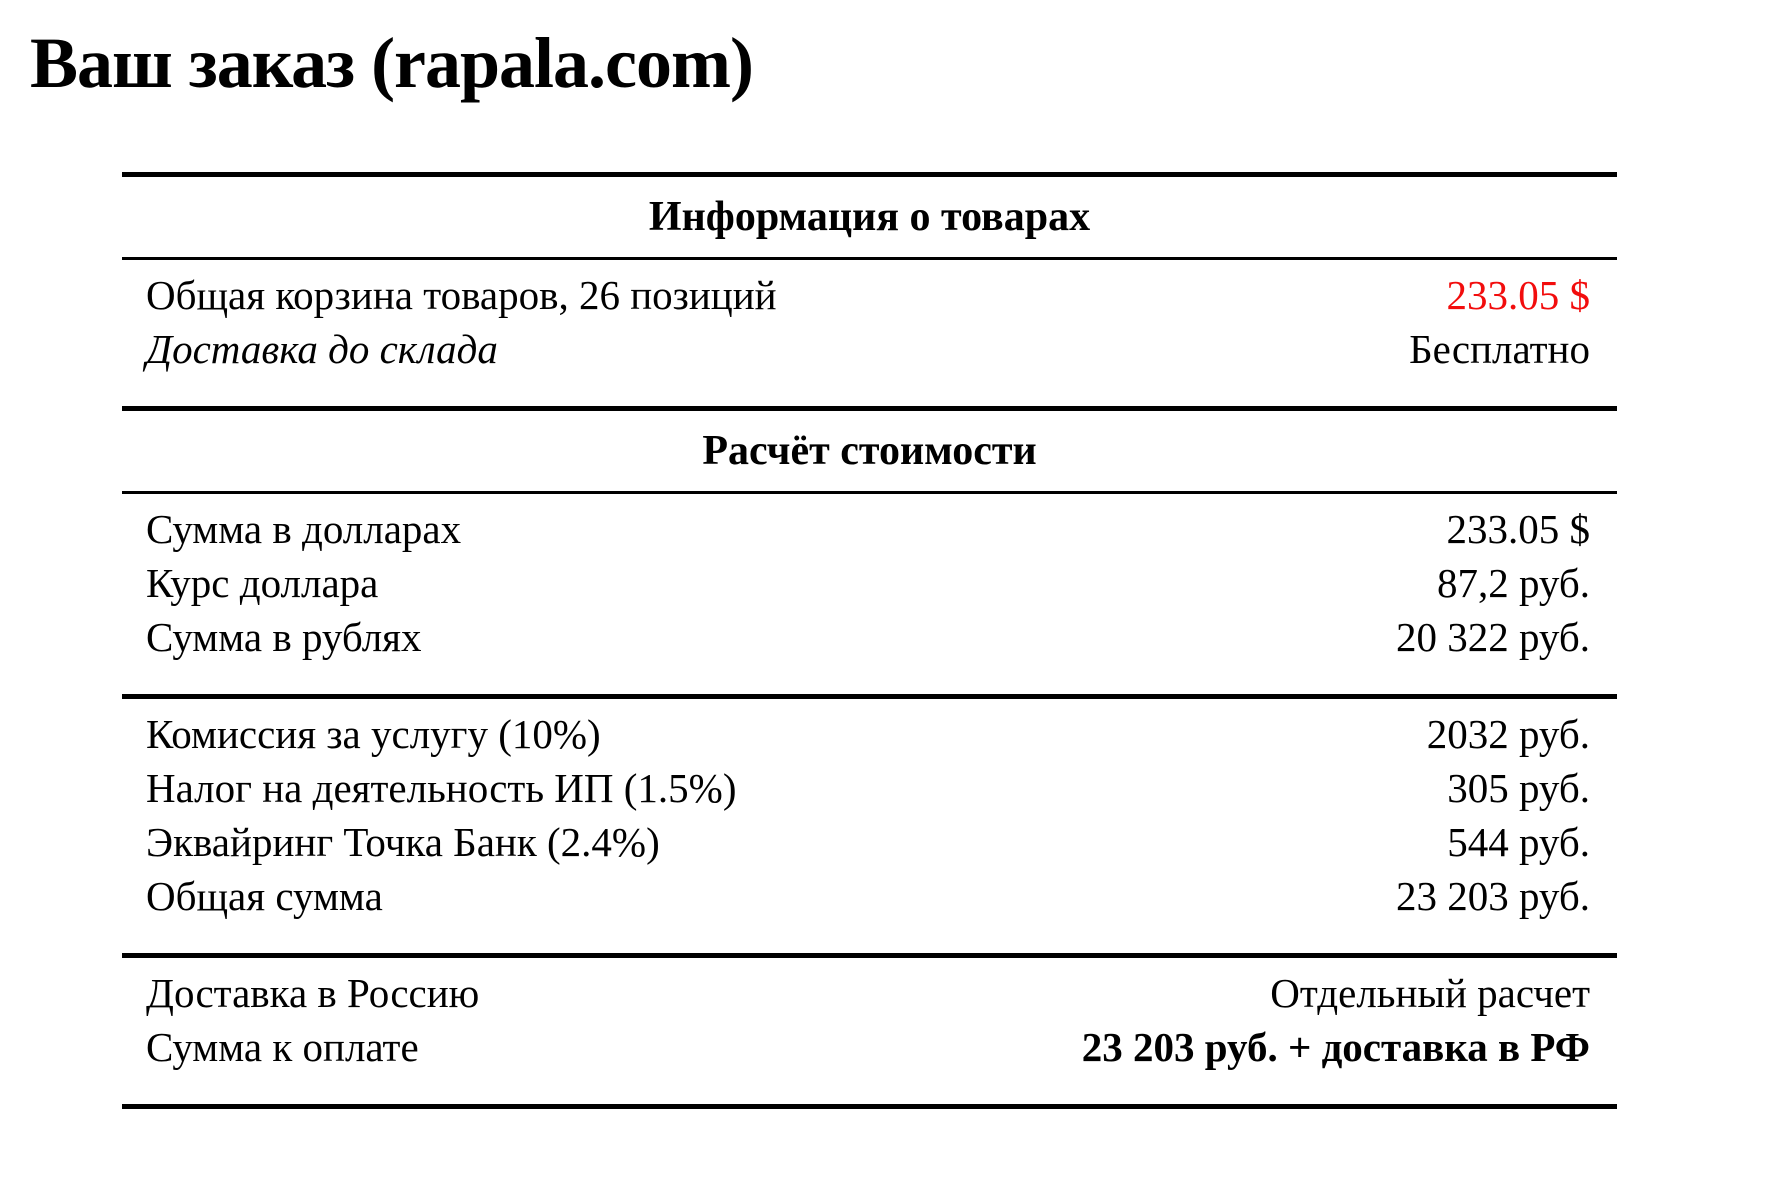  I want to click on row-value-usd-rate: 87,2 руб., so click(1513, 583).